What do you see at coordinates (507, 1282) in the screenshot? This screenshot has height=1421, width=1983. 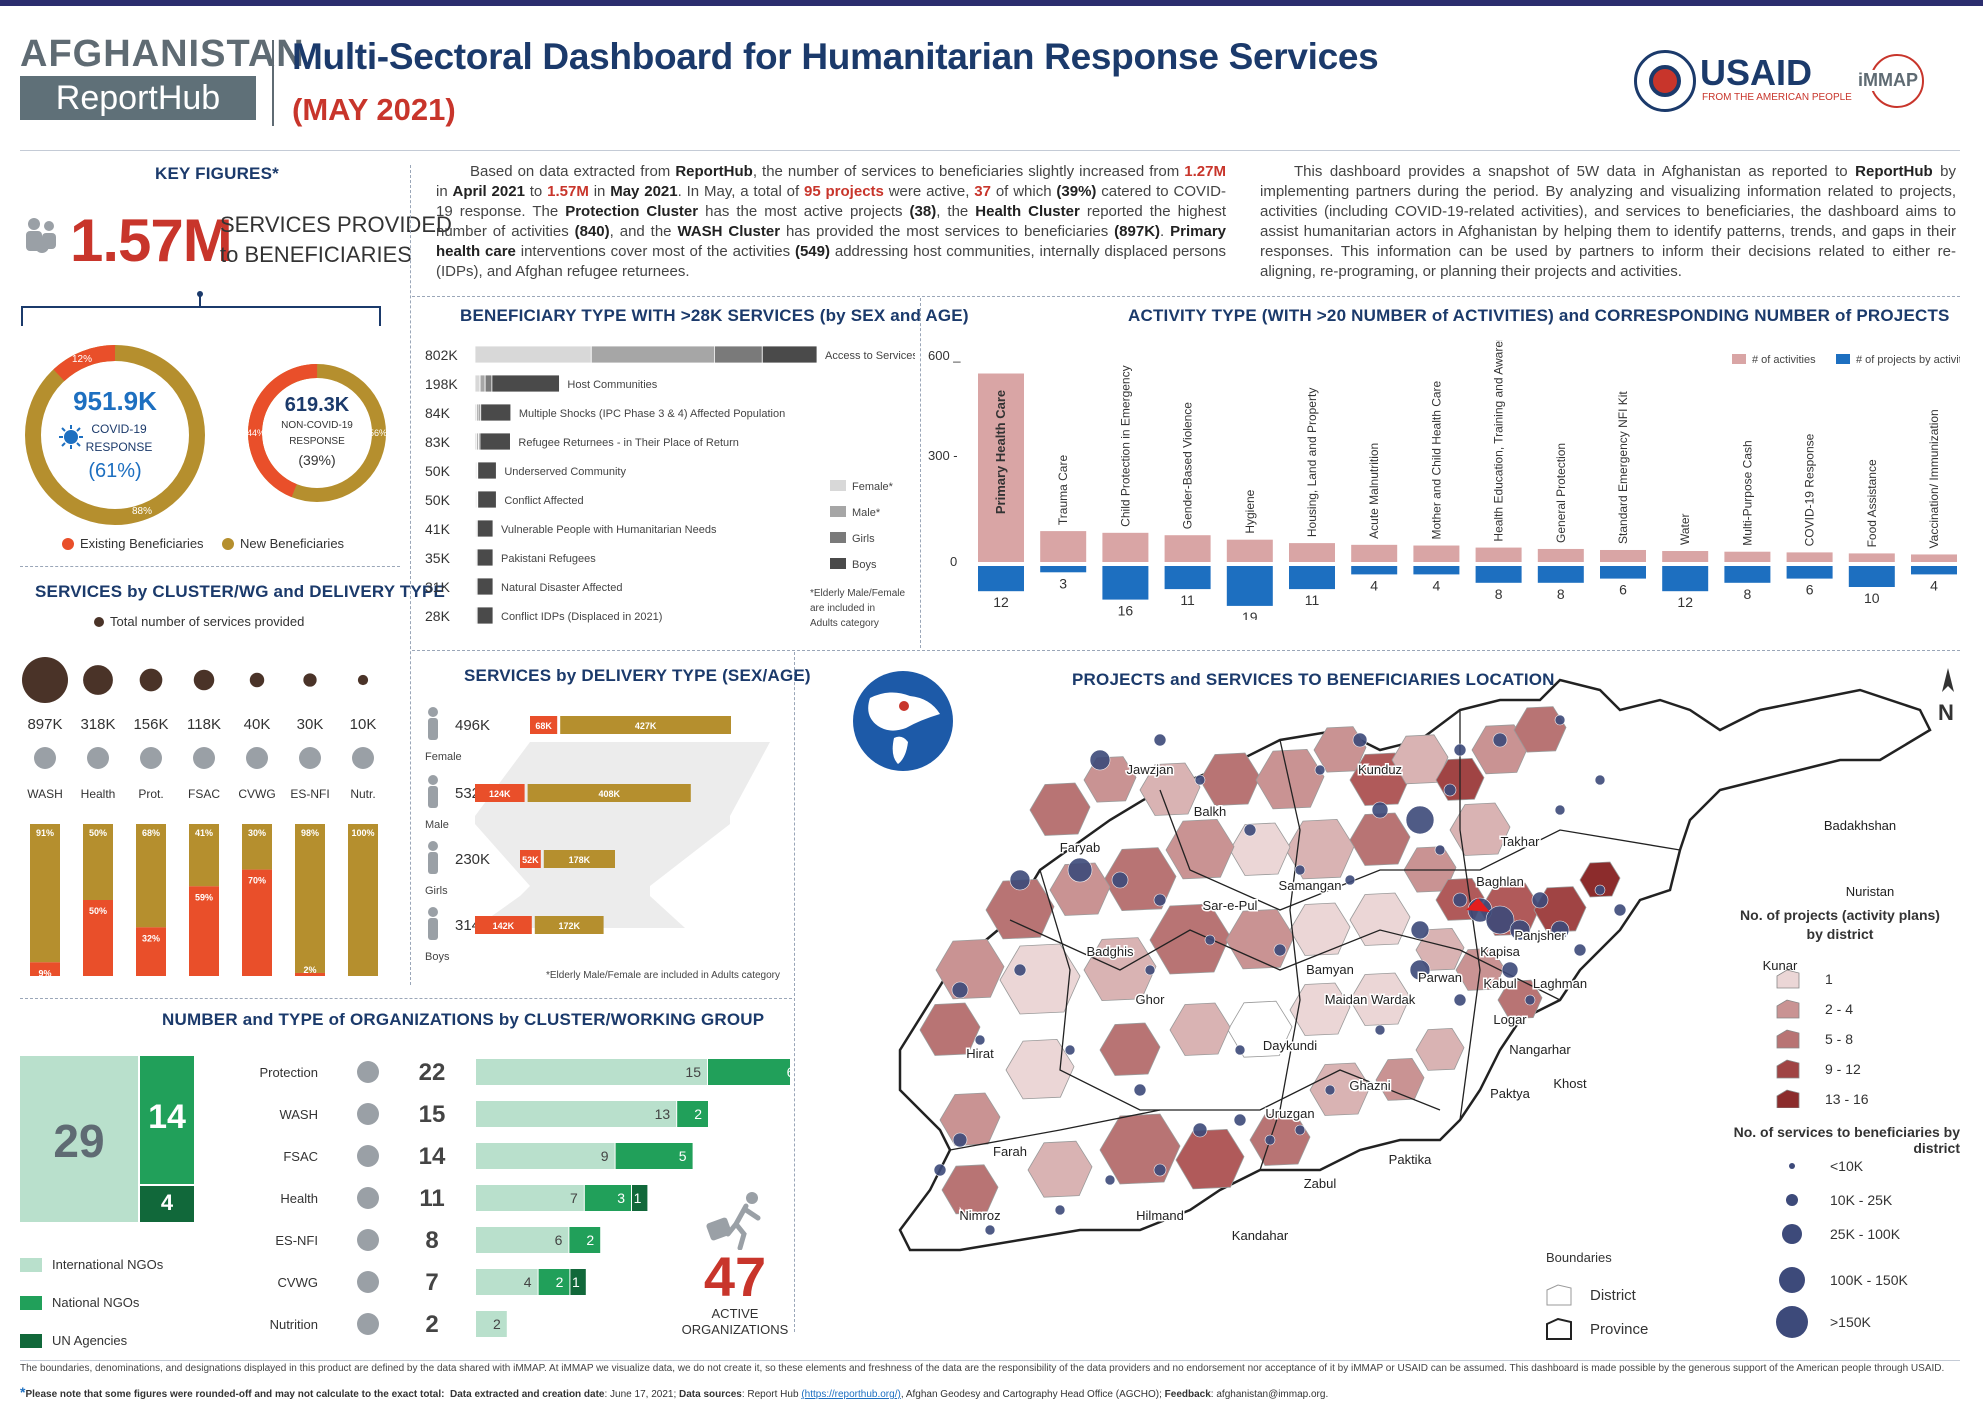 I see `orgs-bar-segment` at bounding box center [507, 1282].